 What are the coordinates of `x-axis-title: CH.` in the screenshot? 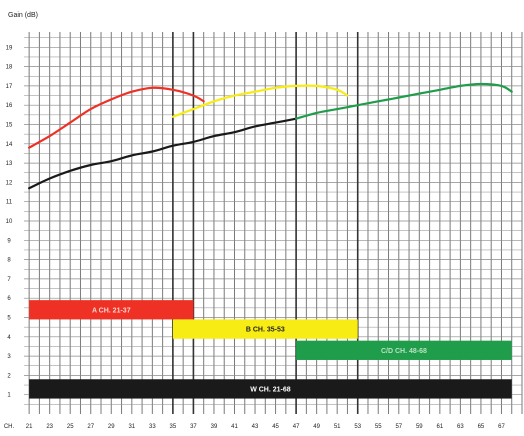 It's located at (9, 427).